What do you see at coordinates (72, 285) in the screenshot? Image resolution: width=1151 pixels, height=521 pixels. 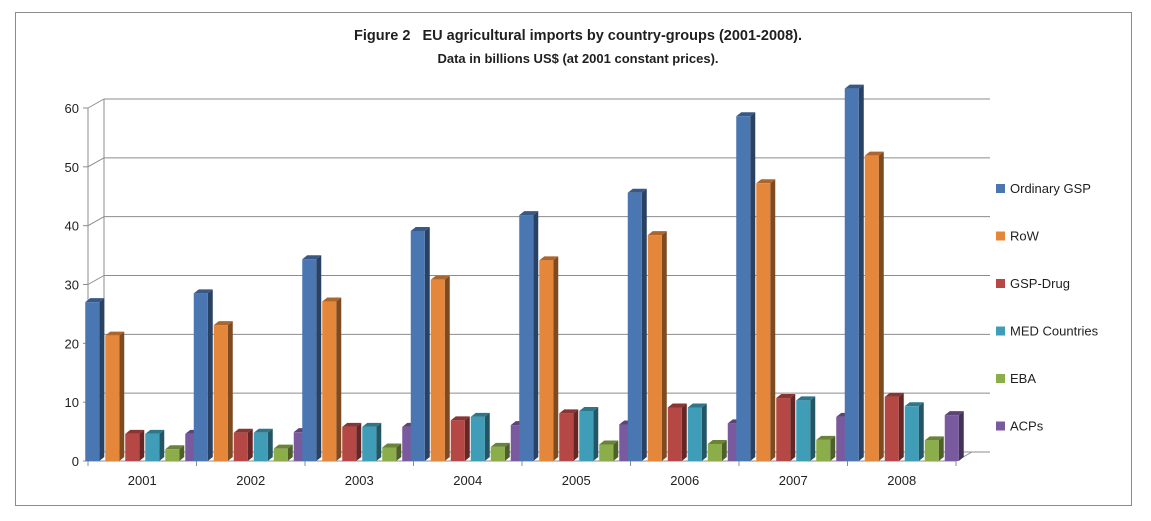 I see `y-tick-label: 30` at bounding box center [72, 285].